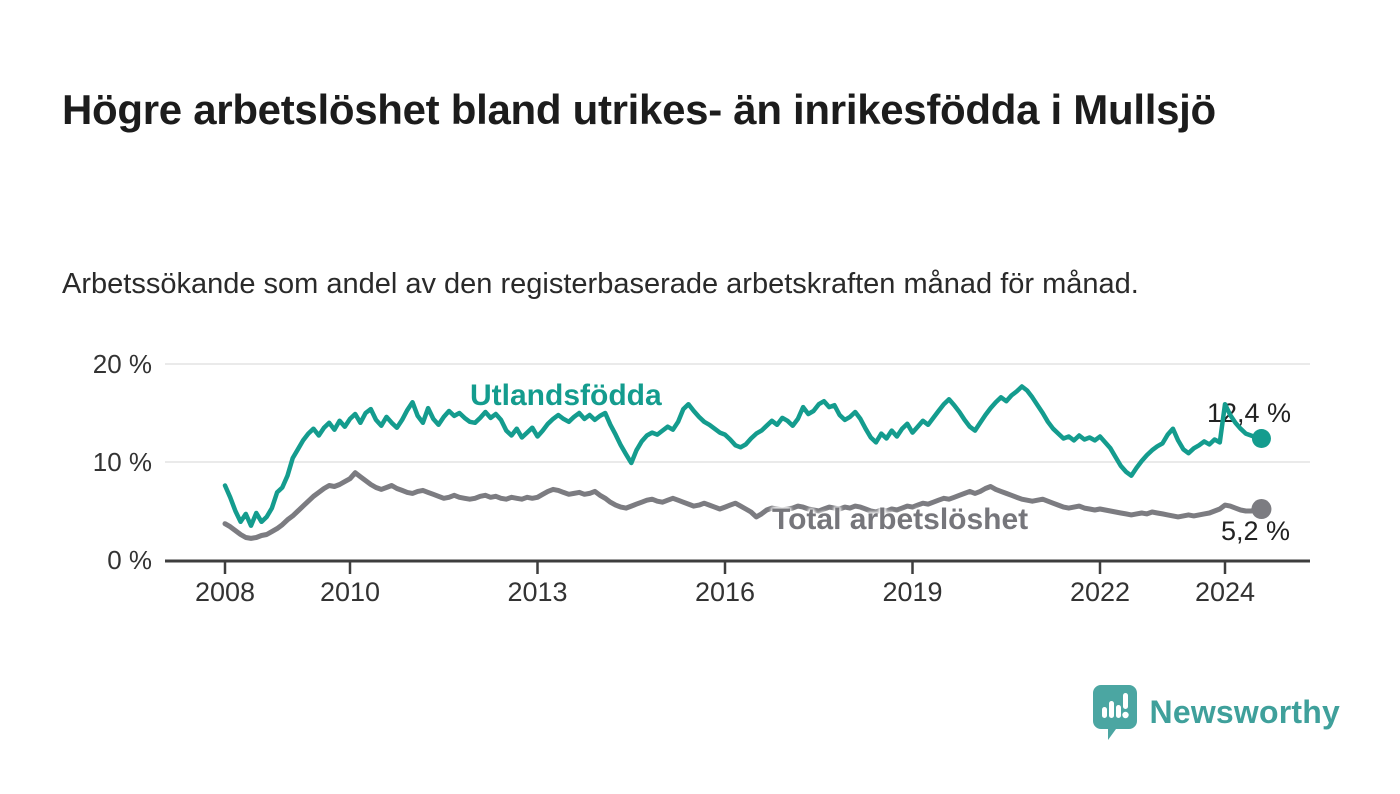  Describe the element at coordinates (743, 456) in the screenshot. I see `series-line-utlandsfodda` at that location.